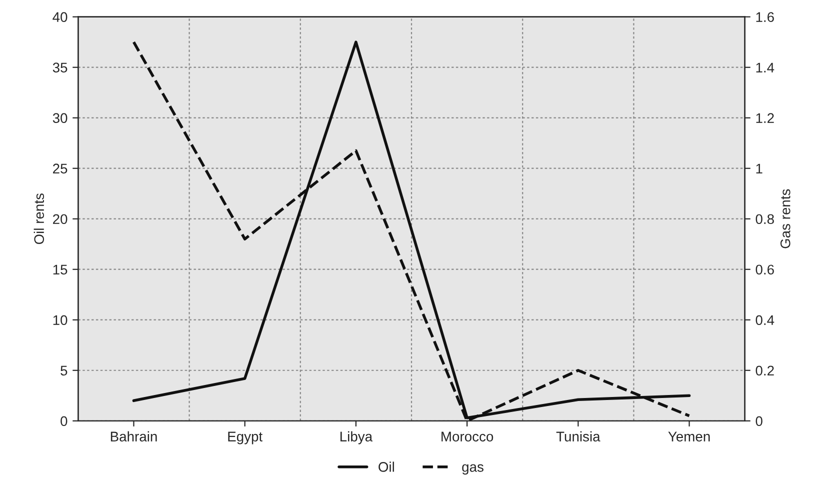 The height and width of the screenshot is (481, 823). Describe the element at coordinates (60, 17) in the screenshot. I see `y-tick-label: 40` at that location.